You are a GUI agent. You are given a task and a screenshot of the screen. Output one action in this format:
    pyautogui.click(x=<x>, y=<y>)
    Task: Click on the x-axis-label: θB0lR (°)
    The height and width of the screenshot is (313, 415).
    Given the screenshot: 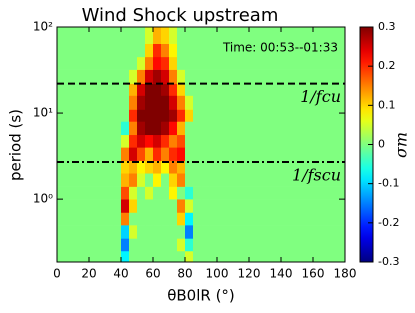 What is the action you would take?
    pyautogui.click(x=201, y=296)
    